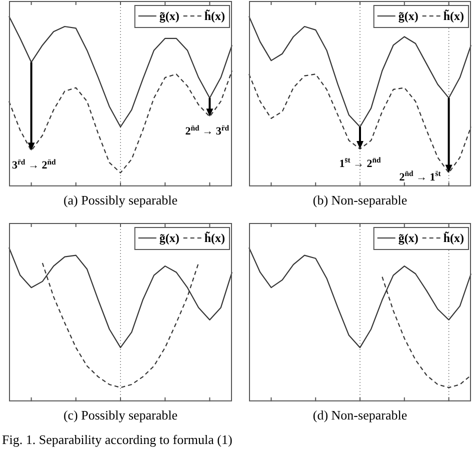  Describe the element at coordinates (117, 439) in the screenshot. I see `caption: Fig. 1. Separability according to formula (1)` at that location.